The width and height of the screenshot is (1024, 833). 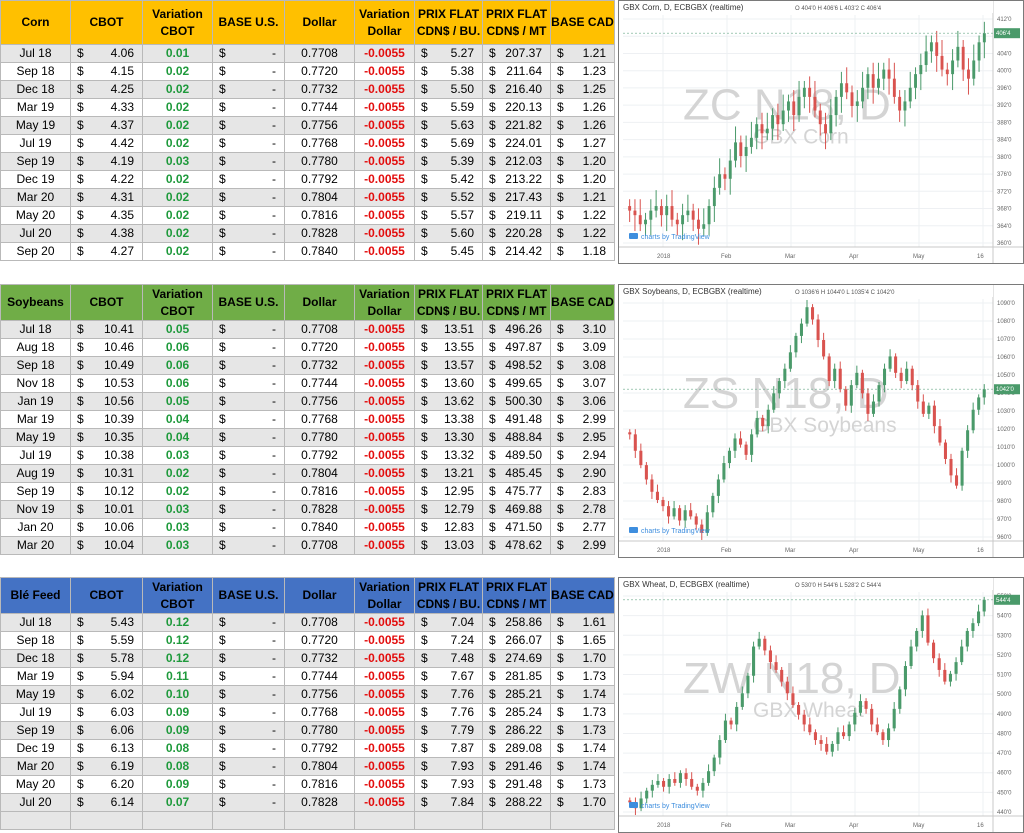 I want to click on contract-month: Dec 18, so click(x=35, y=89).